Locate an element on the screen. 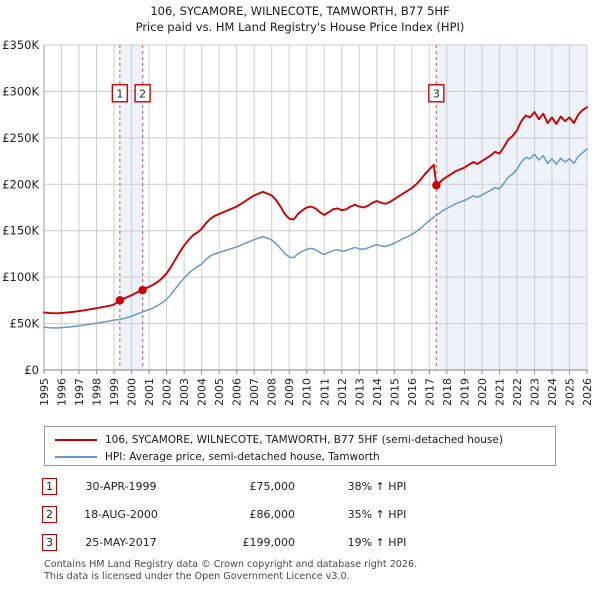 This screenshot has height=590, width=600. x-tick-label: 2015 is located at coordinates (394, 392).